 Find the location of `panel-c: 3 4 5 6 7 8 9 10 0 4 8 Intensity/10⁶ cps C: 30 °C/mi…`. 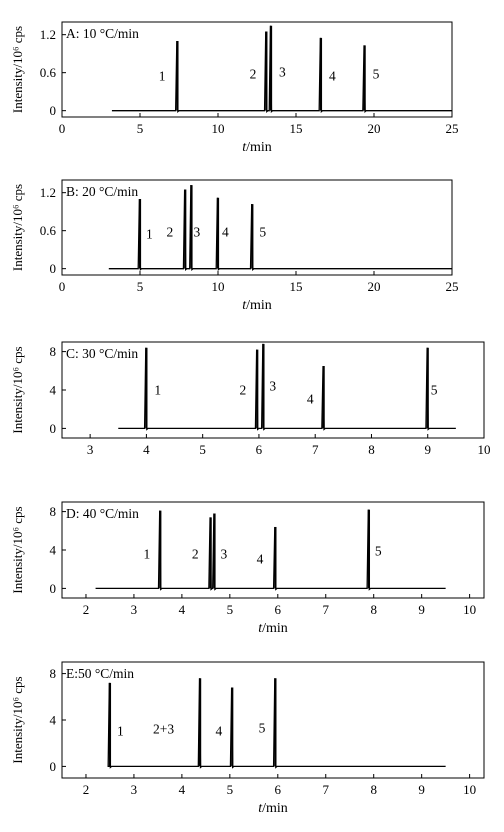

panel-c: 3 4 5 6 7 8 9 10 0 4 8 Intensity/10⁶ cps C: 30 °C/mi… is located at coordinates (250, 399).